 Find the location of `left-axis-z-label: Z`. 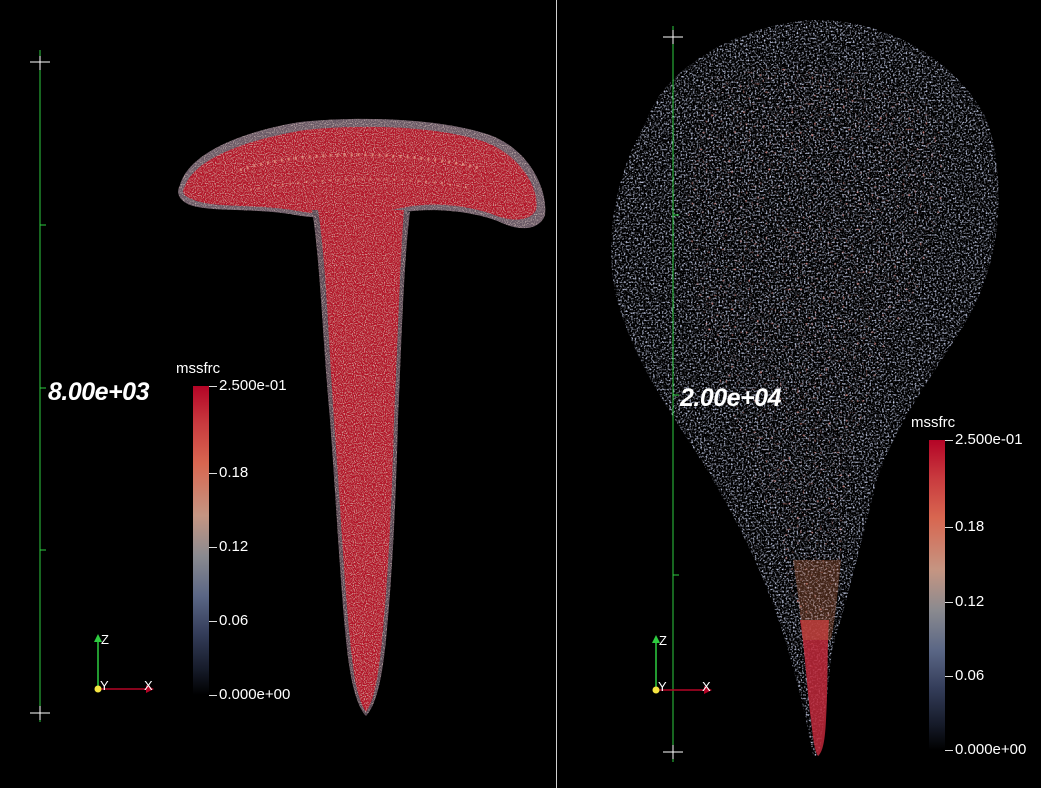

left-axis-z-label: Z is located at coordinates (105, 639).